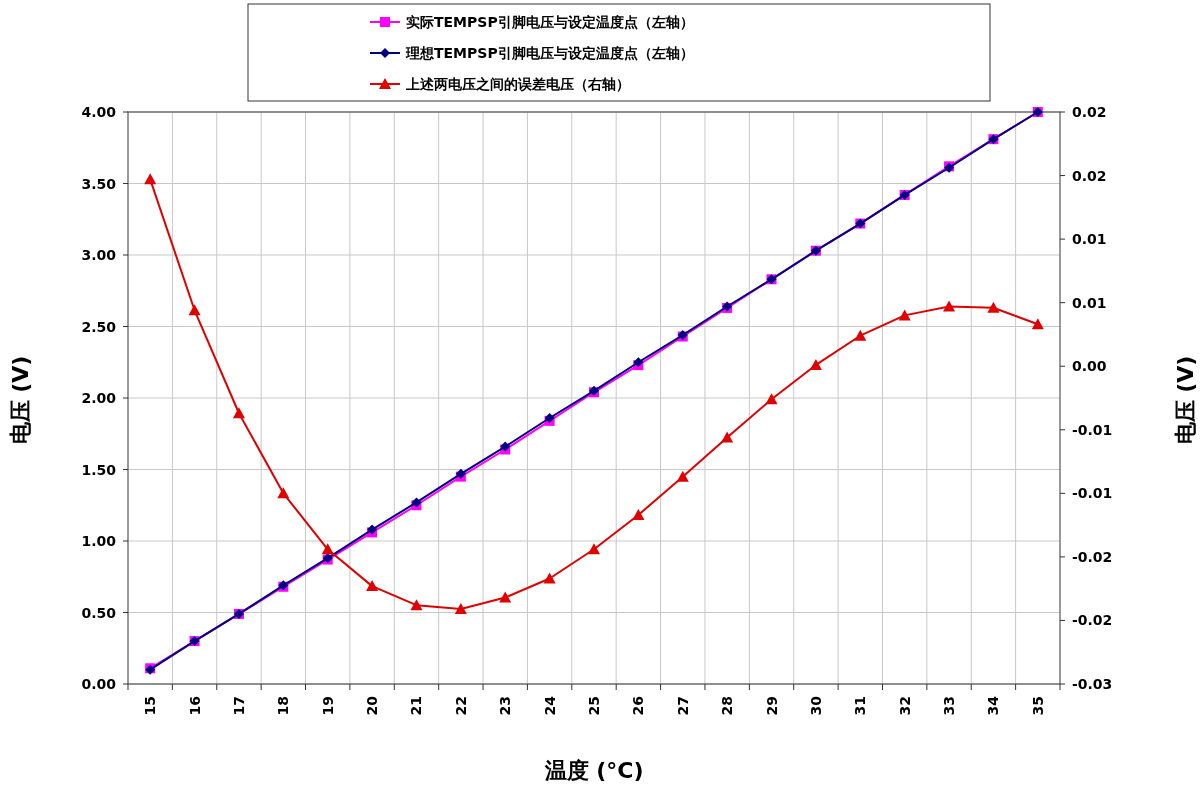 The image size is (1201, 785). What do you see at coordinates (327, 706) in the screenshot?
I see `x-tick-label: 19` at bounding box center [327, 706].